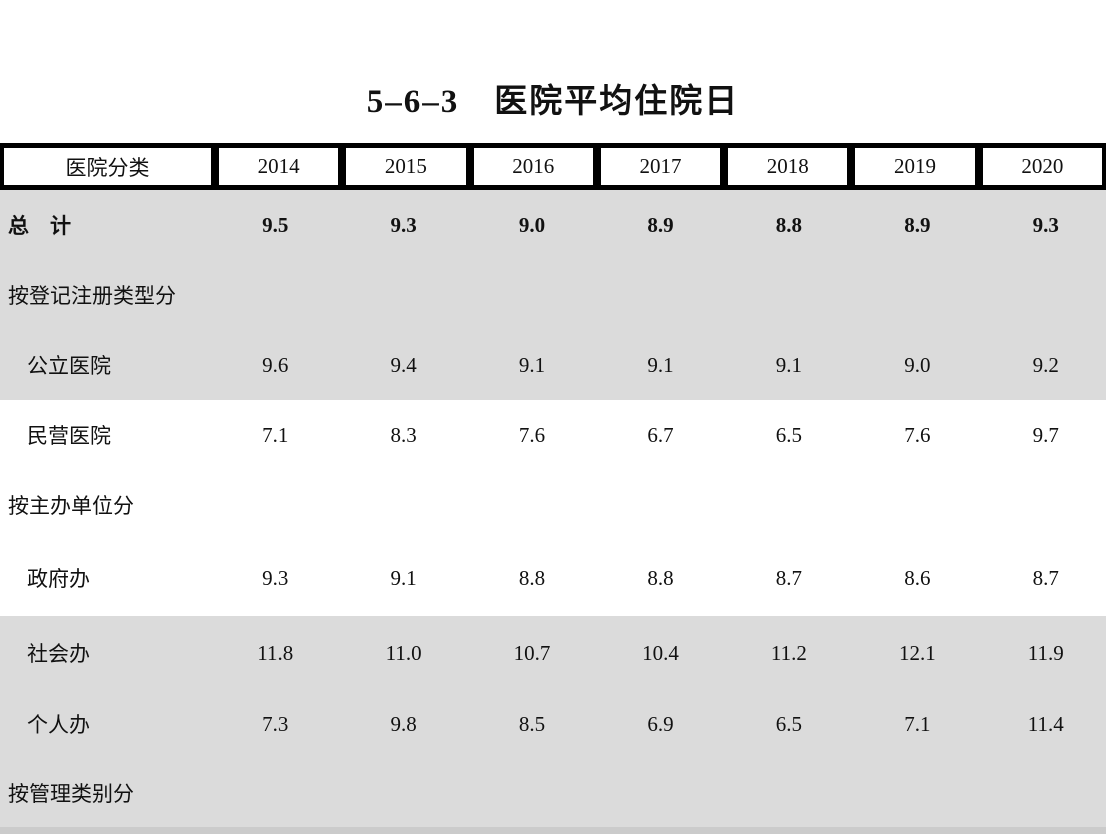 The height and width of the screenshot is (834, 1106). Describe the element at coordinates (917, 652) in the screenshot. I see `value-2019: 12.1` at that location.